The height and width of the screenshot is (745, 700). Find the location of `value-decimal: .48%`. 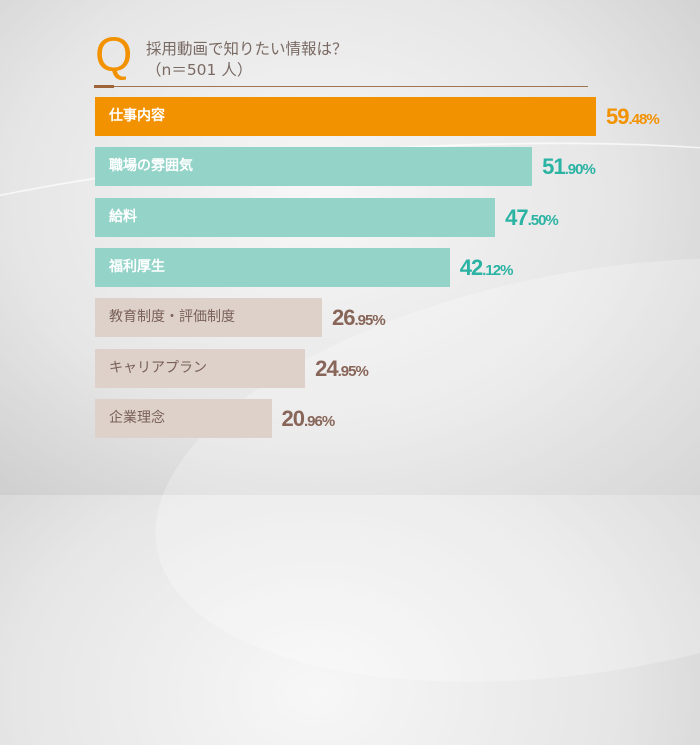

value-decimal: .48% is located at coordinates (643, 119).